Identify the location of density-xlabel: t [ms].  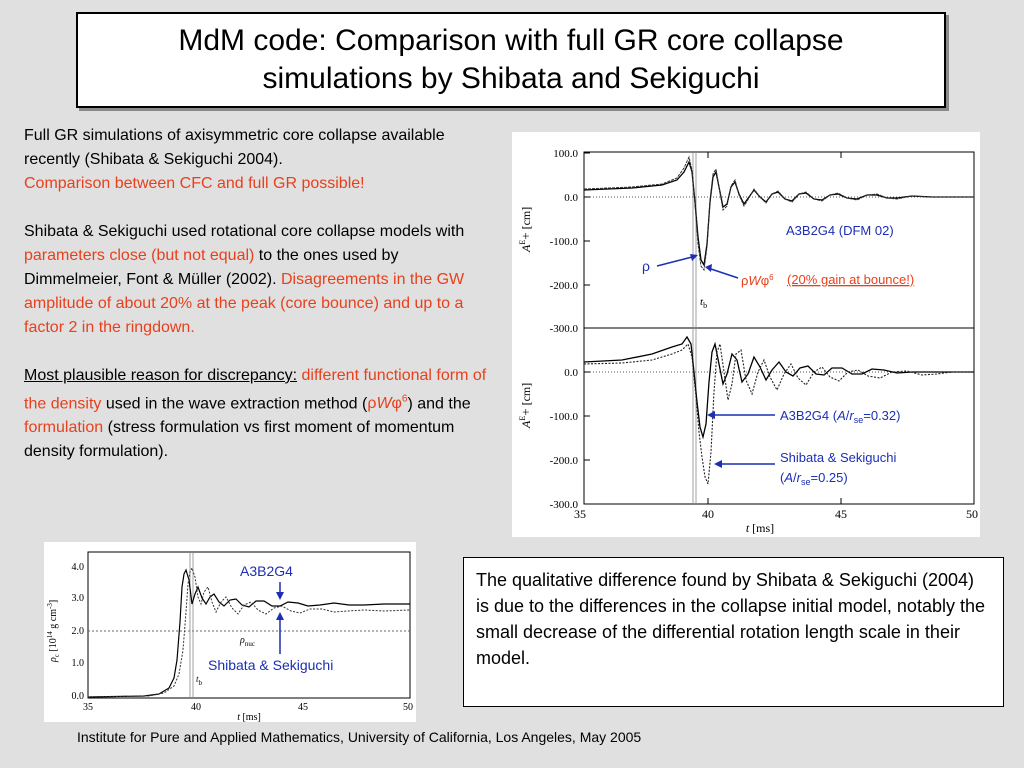
(249, 717).